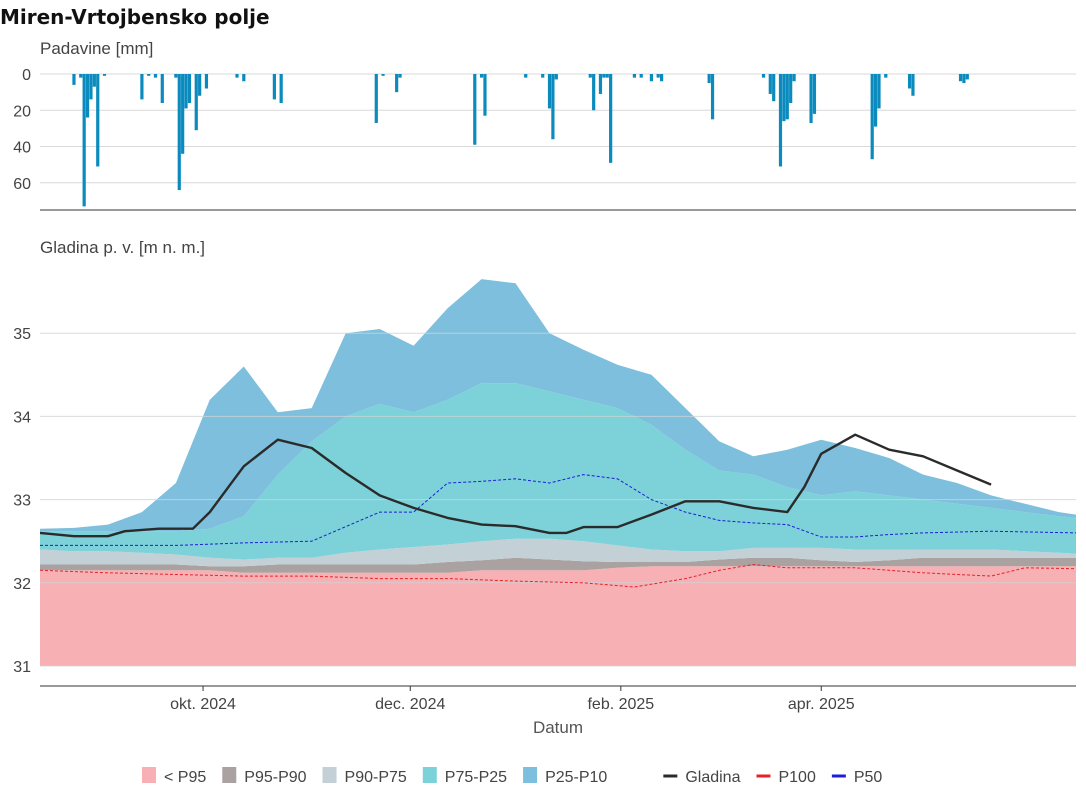 This screenshot has height=803, width=1086. I want to click on x-tick-label: dec. 2024, so click(410, 704).